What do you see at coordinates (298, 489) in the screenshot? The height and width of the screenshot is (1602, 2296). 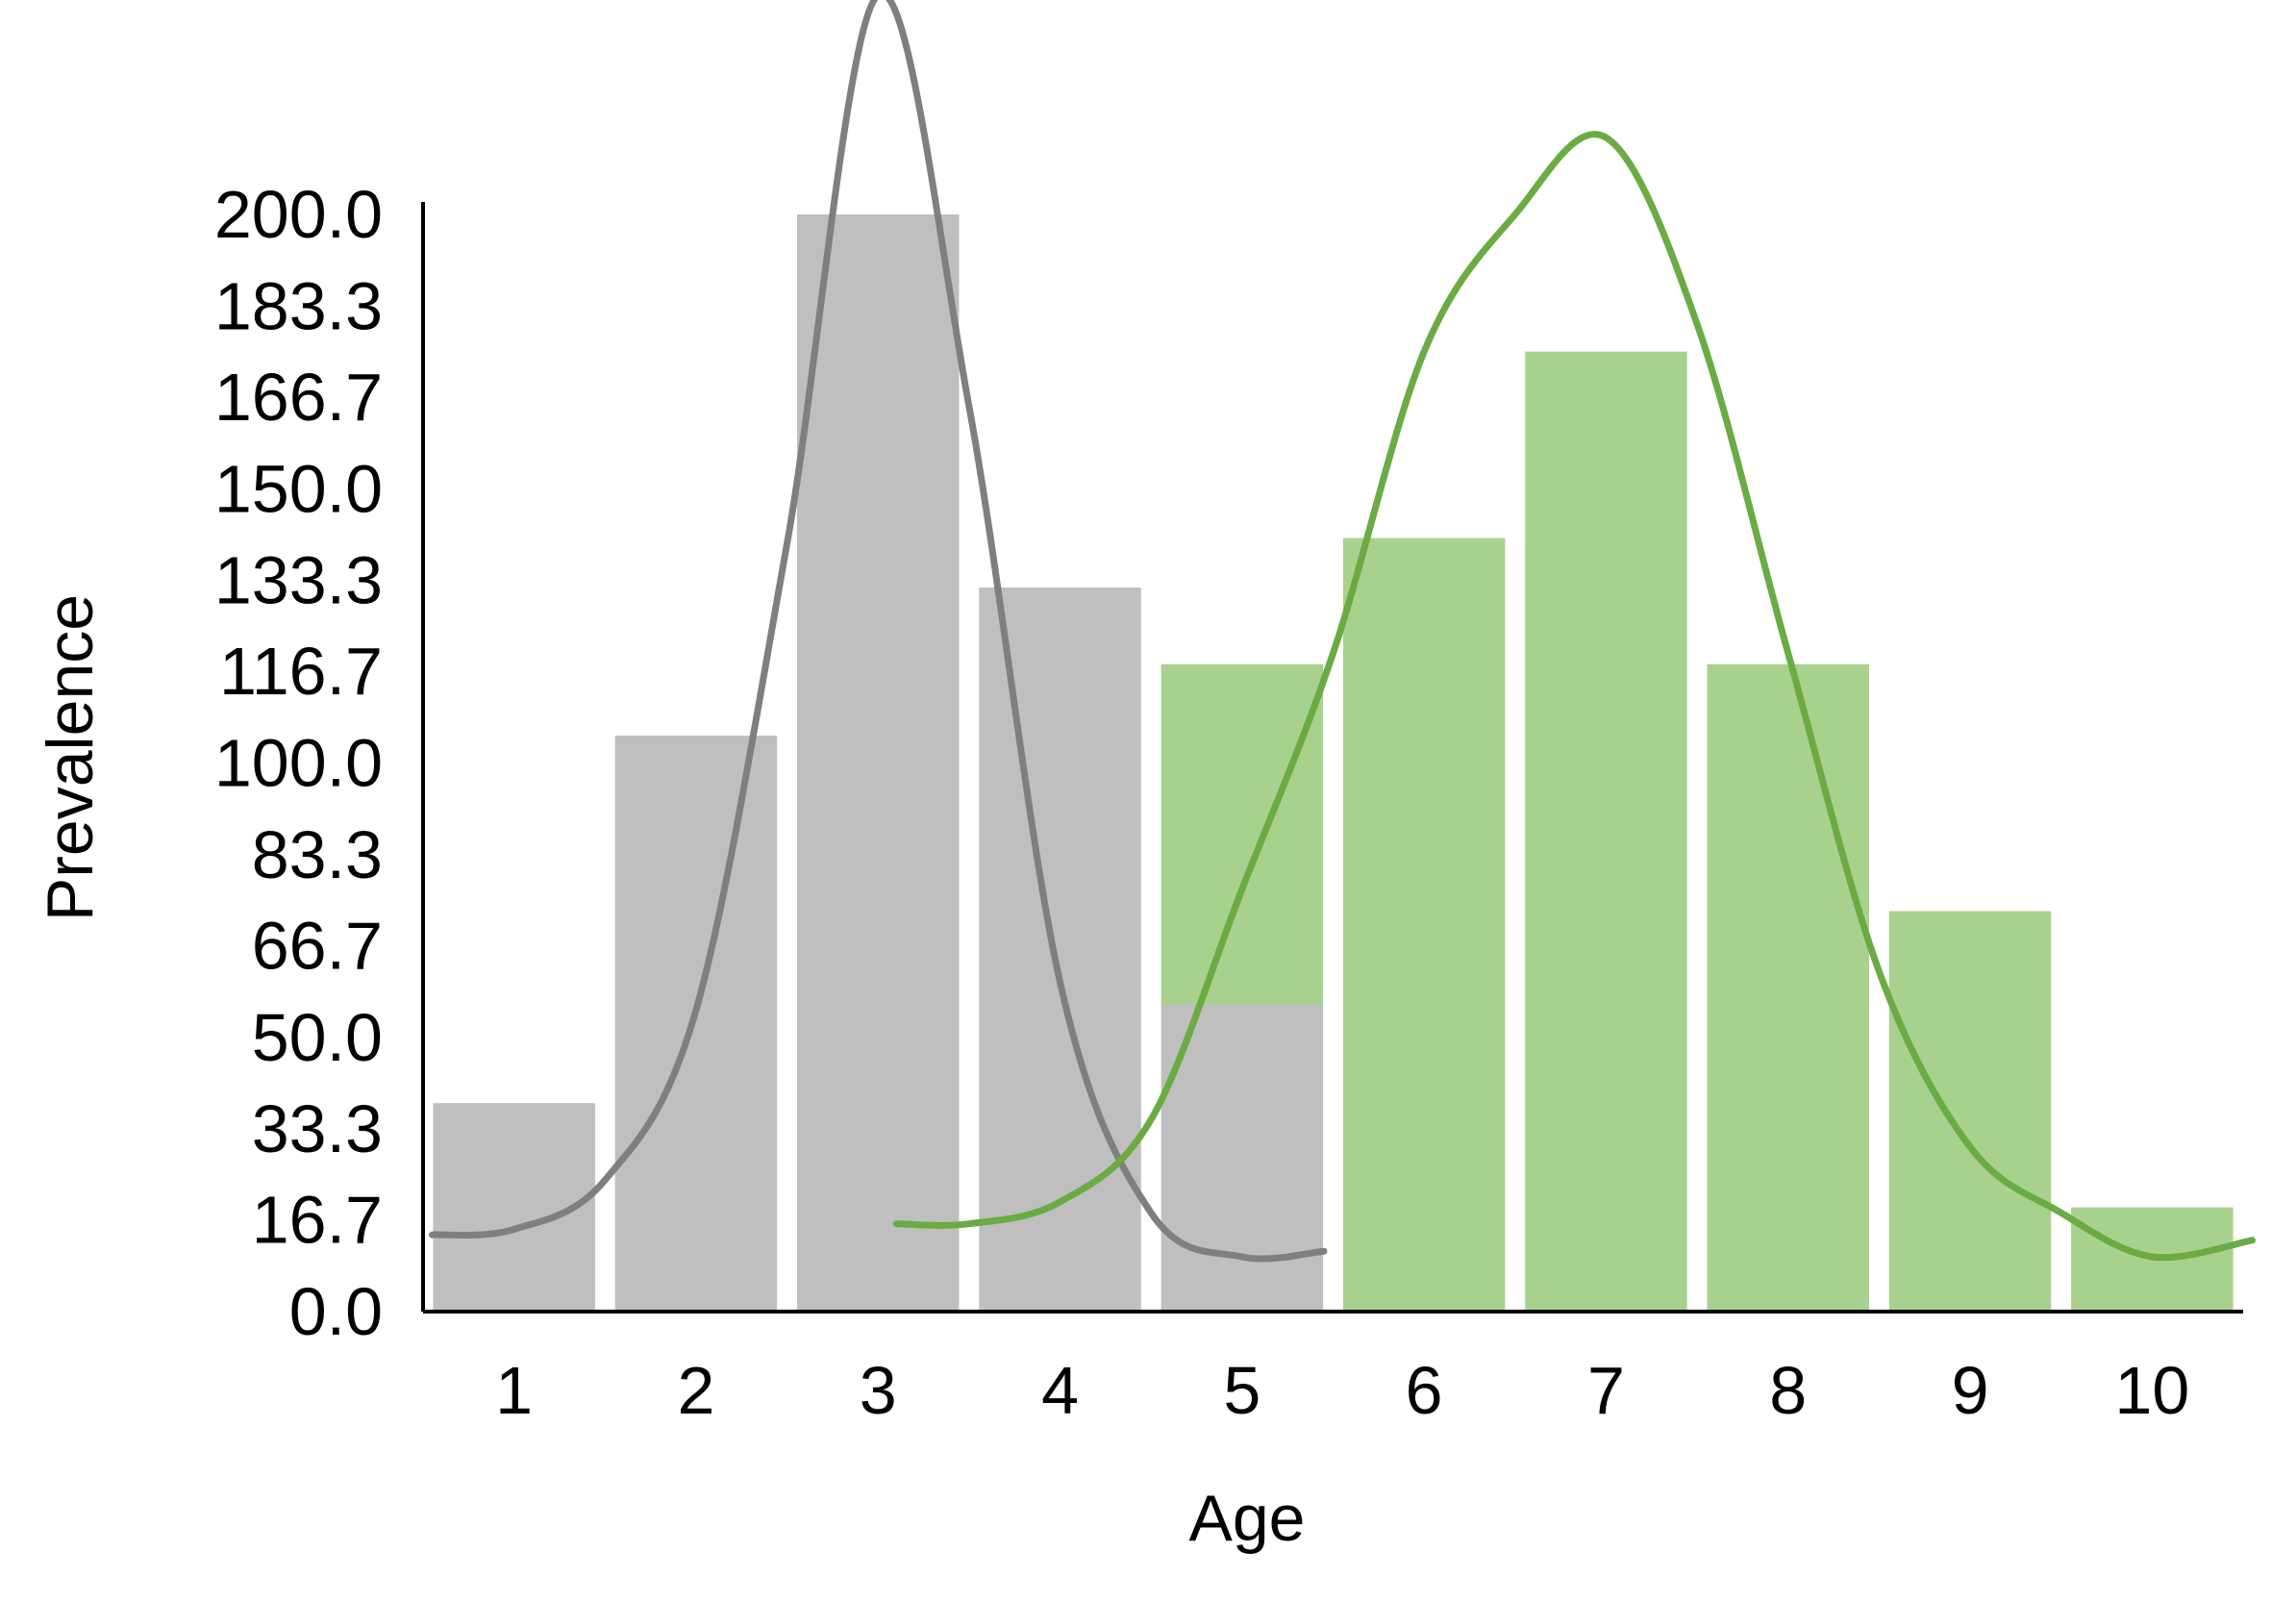 I see `y-tick-label: 150.0` at bounding box center [298, 489].